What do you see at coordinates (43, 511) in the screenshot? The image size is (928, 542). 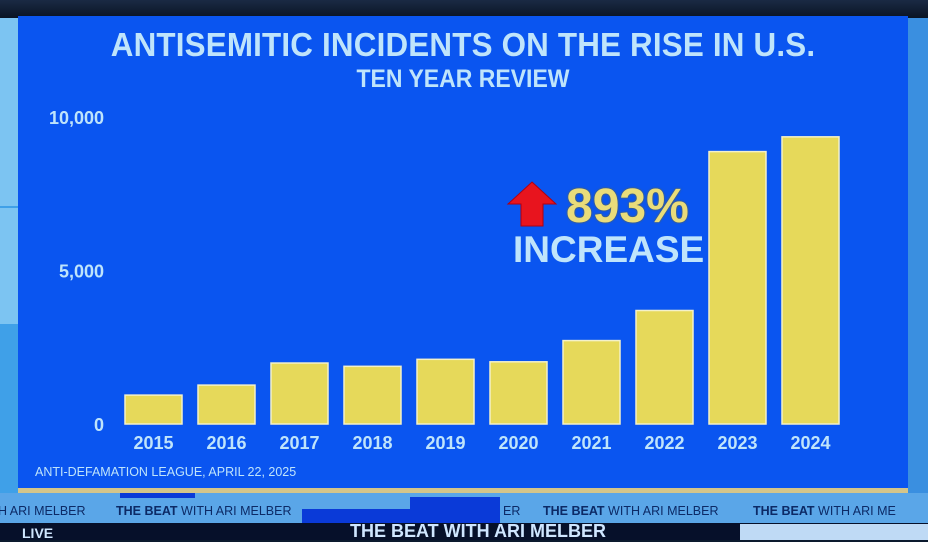 I see `ticker-item: H ARI MELBER` at bounding box center [43, 511].